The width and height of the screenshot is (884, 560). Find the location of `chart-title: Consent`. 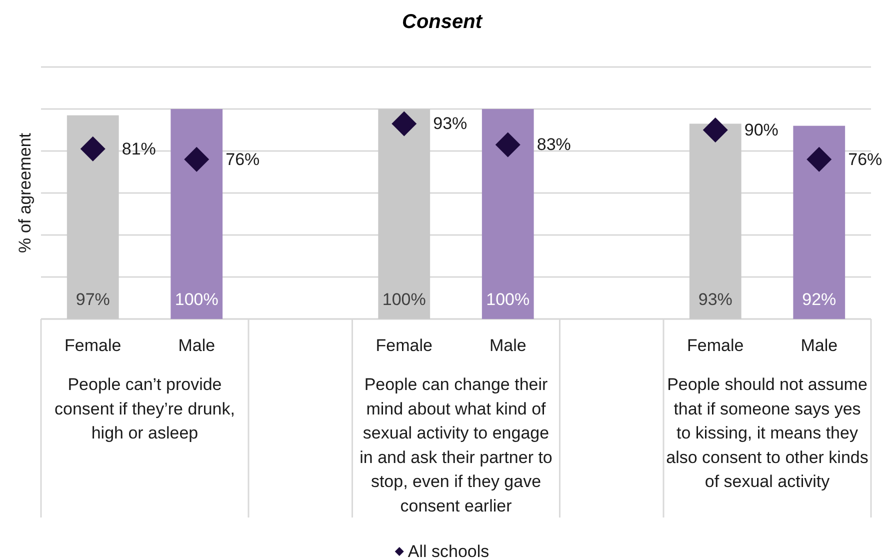

chart-title: Consent is located at coordinates (443, 22).